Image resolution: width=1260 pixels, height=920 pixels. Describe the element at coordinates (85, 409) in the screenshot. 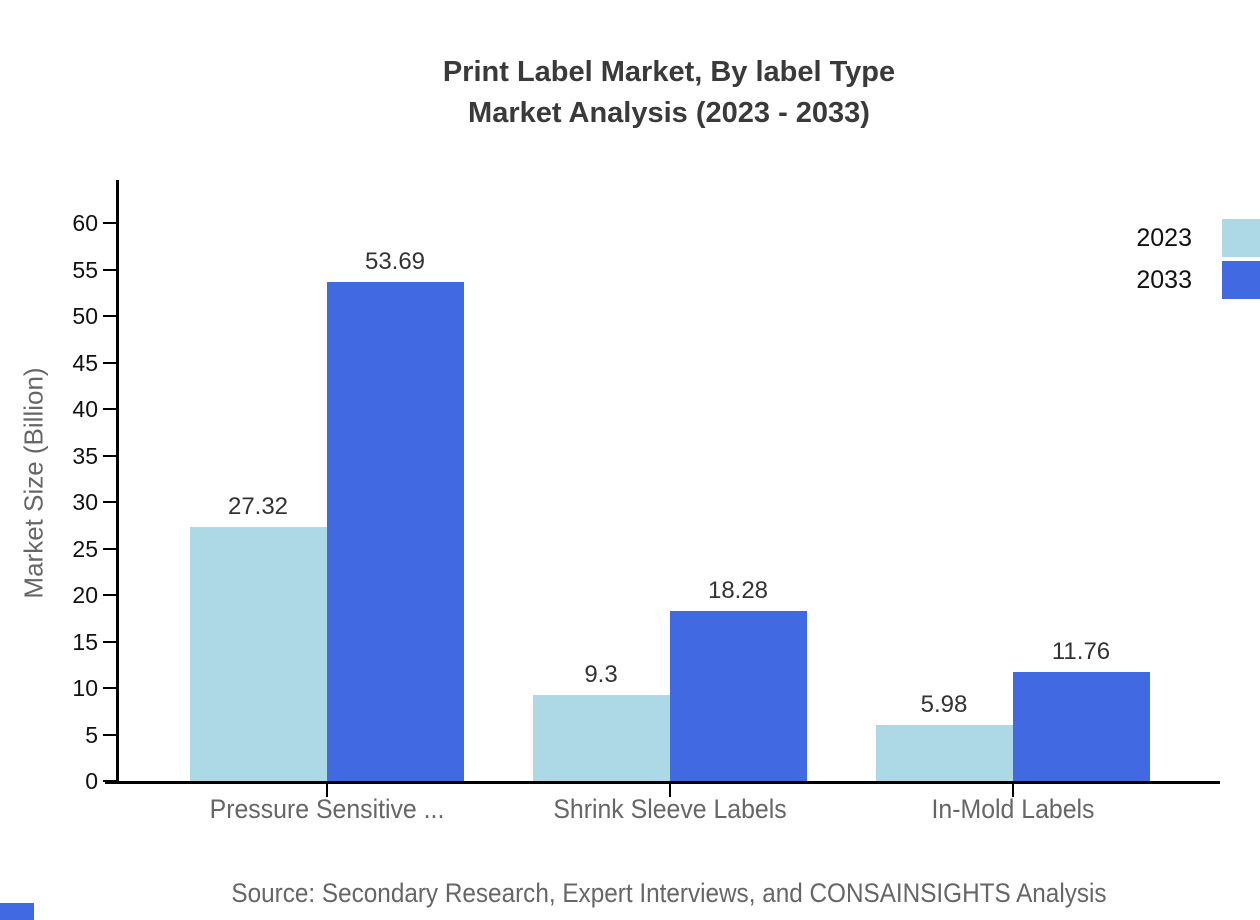

I see `y-tick-label-40: 40` at that location.